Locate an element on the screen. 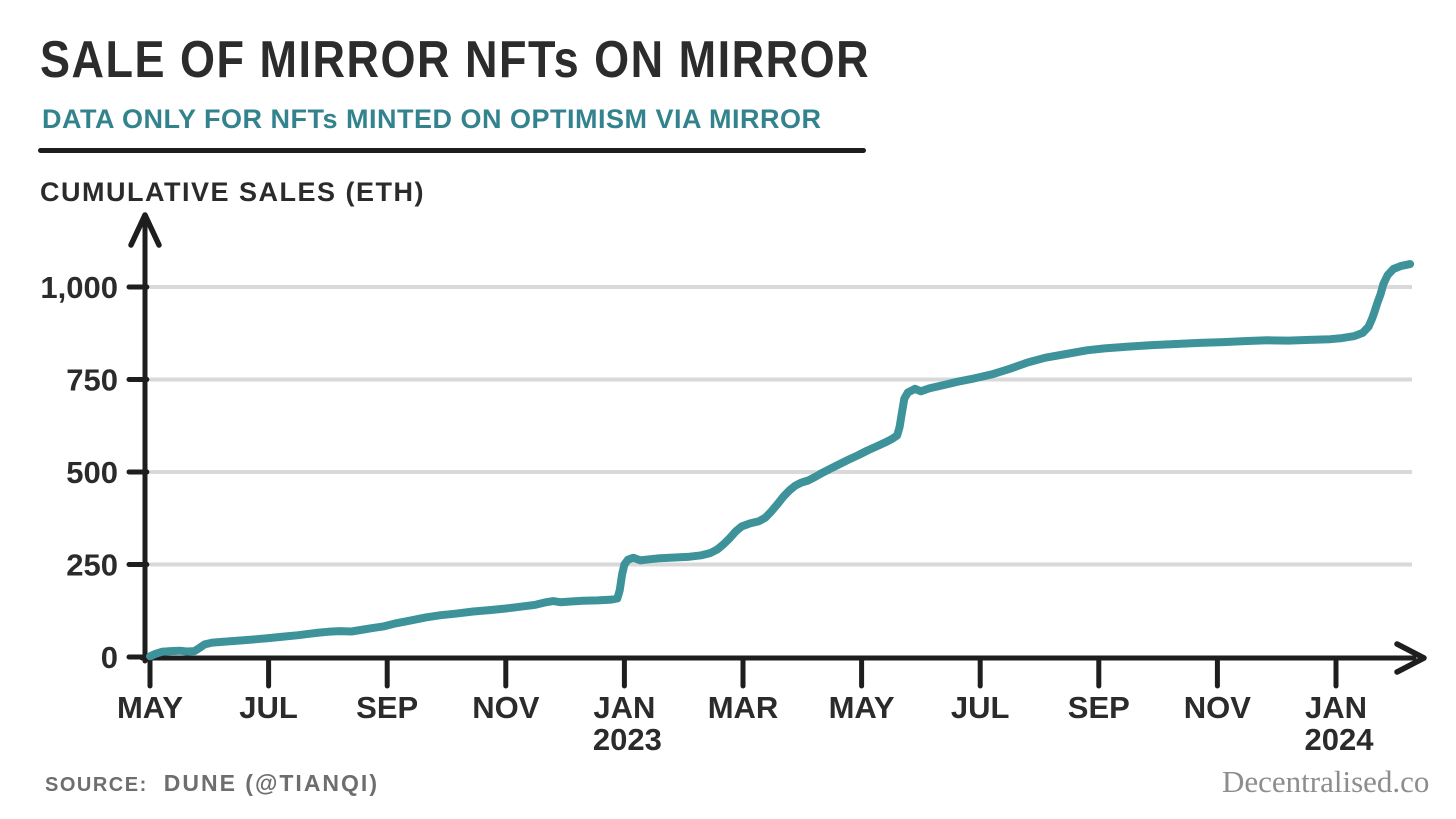  chart-title: SALE OF MIRROR NFTs ON MIRROR is located at coordinates (455, 59).